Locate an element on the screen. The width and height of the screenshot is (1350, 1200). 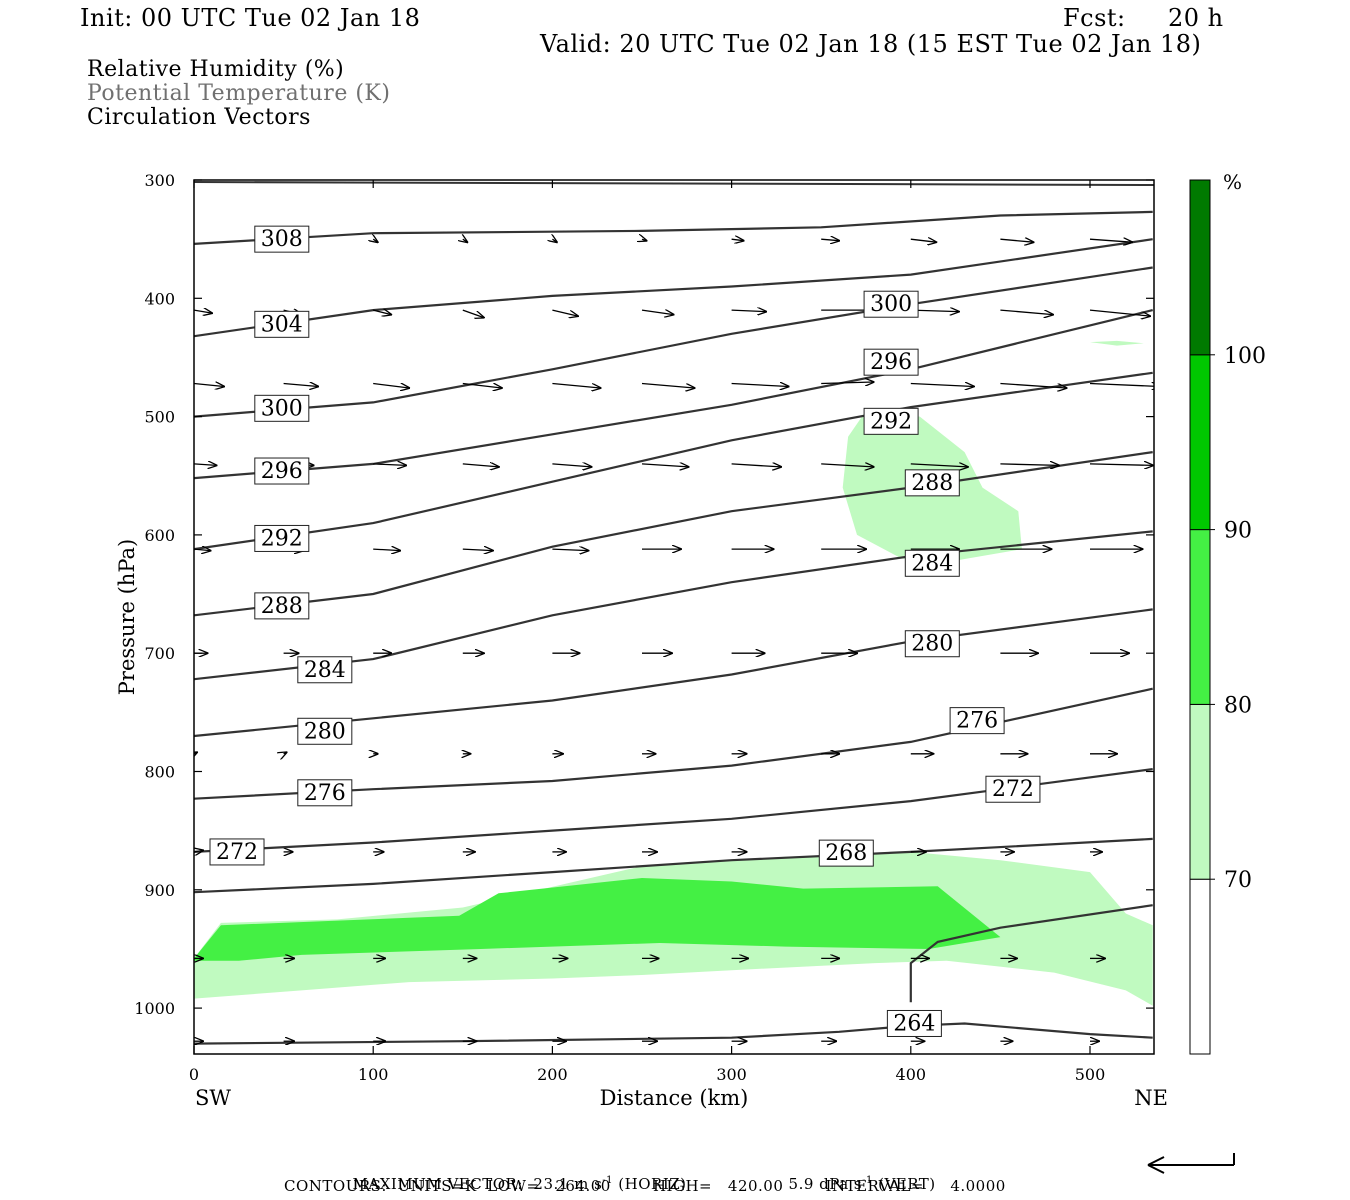
max-vector-horiz: MAXIMUM VECTOR: 23.1 m s is located at coordinates (477, 1184).